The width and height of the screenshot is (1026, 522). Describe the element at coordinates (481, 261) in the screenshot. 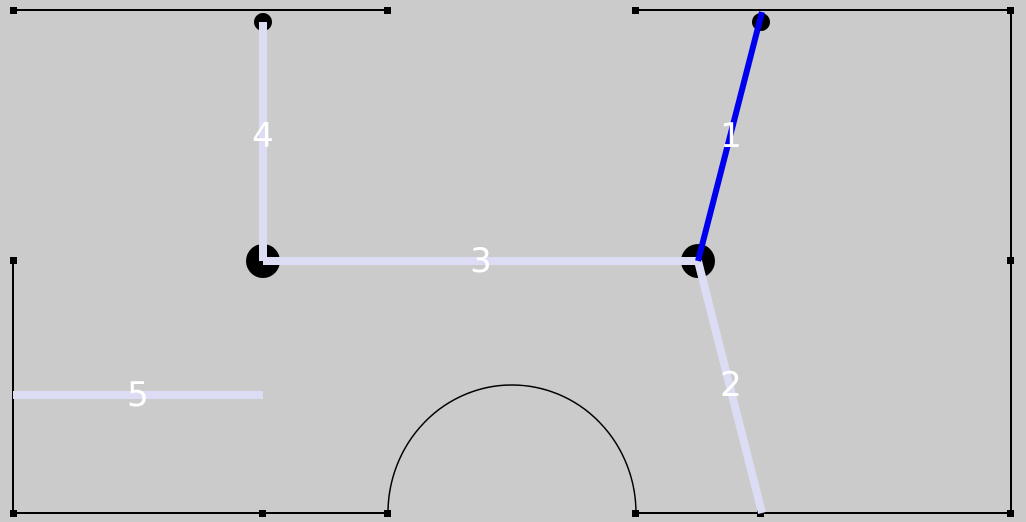

I see `segment-label-3: 3` at that location.